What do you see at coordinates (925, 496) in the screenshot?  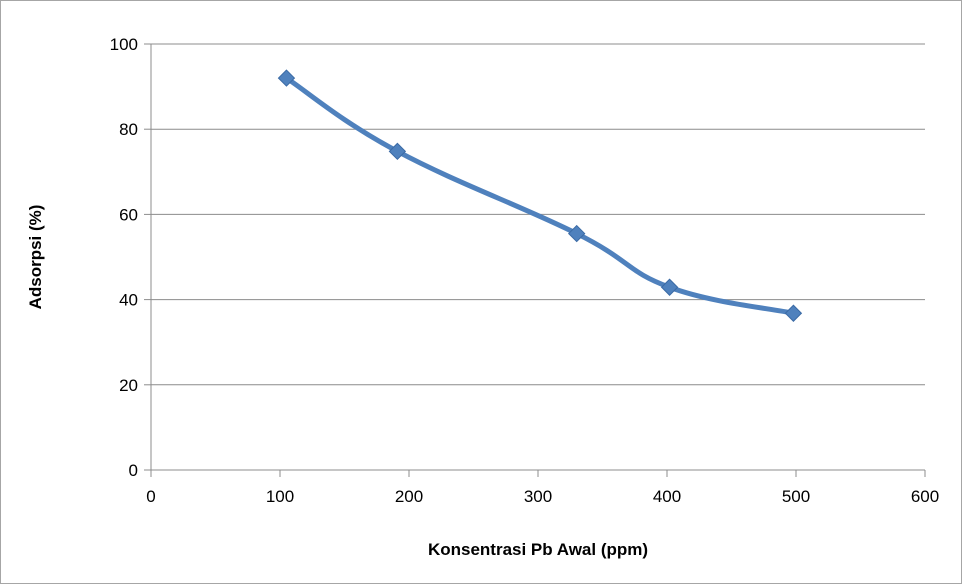 I see `x-tick-label: 600` at bounding box center [925, 496].